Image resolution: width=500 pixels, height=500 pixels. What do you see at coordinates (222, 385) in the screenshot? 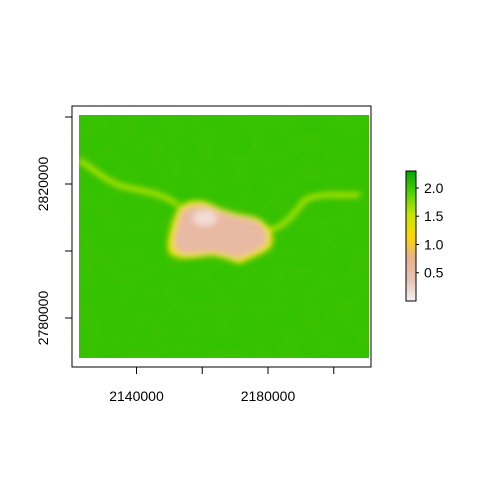
I see `x-axis: 2140000 2180000` at bounding box center [222, 385].